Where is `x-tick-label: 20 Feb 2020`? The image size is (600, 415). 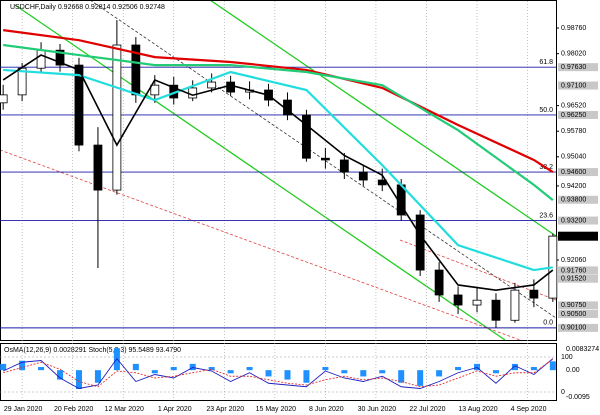
x-tick-label: 20 Feb 2020 is located at coordinates (73, 409).